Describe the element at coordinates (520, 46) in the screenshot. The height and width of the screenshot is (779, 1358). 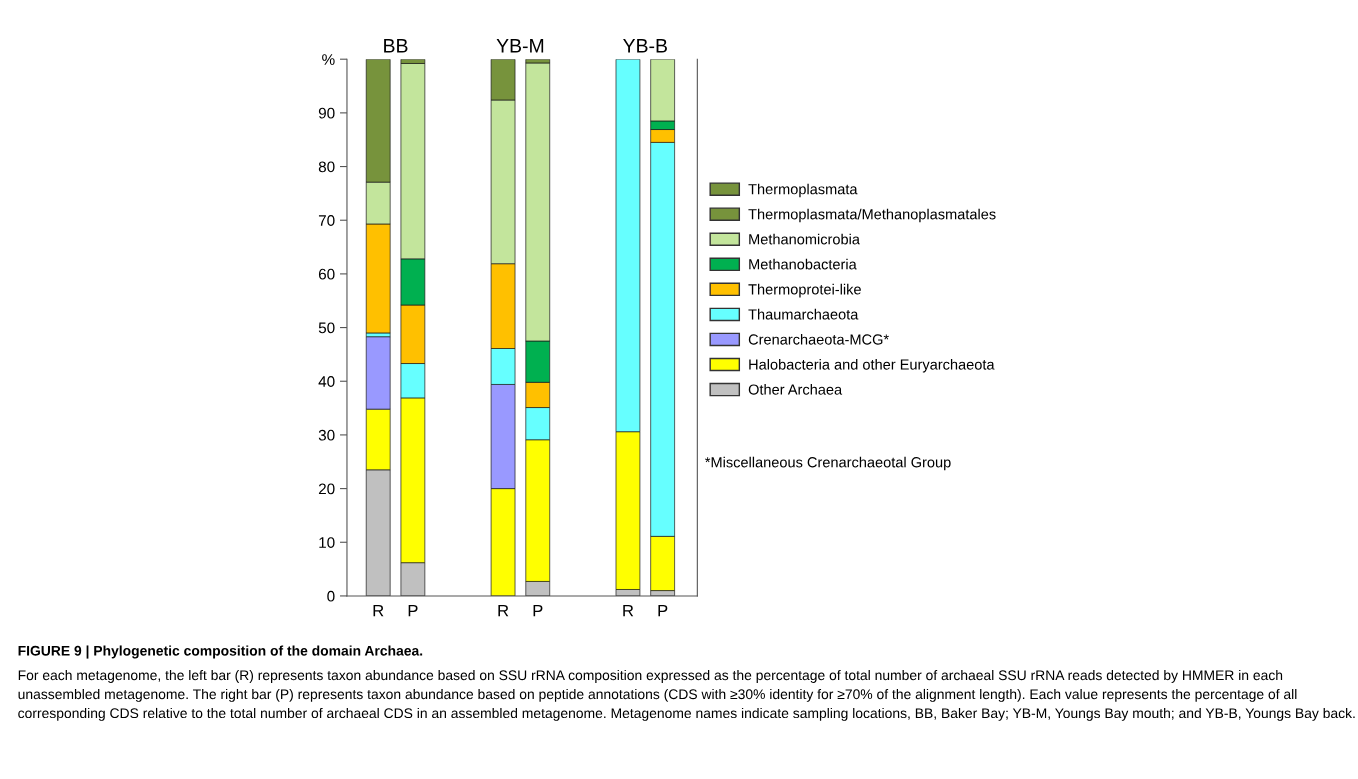
I see `text: YB-M` at that location.